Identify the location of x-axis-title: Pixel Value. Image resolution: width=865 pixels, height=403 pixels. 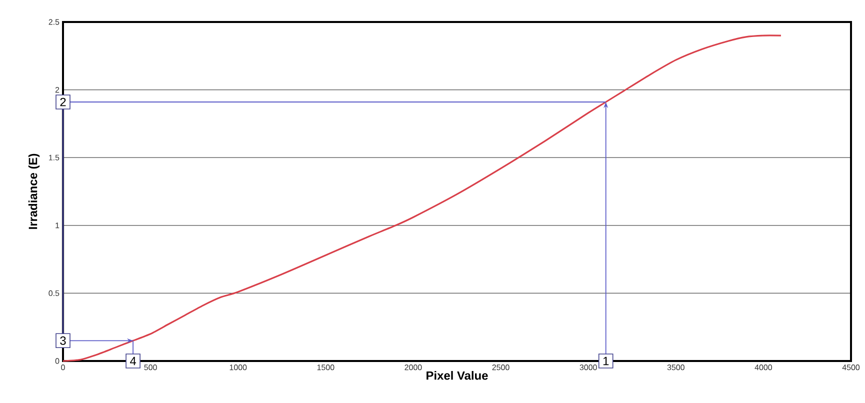
(457, 375).